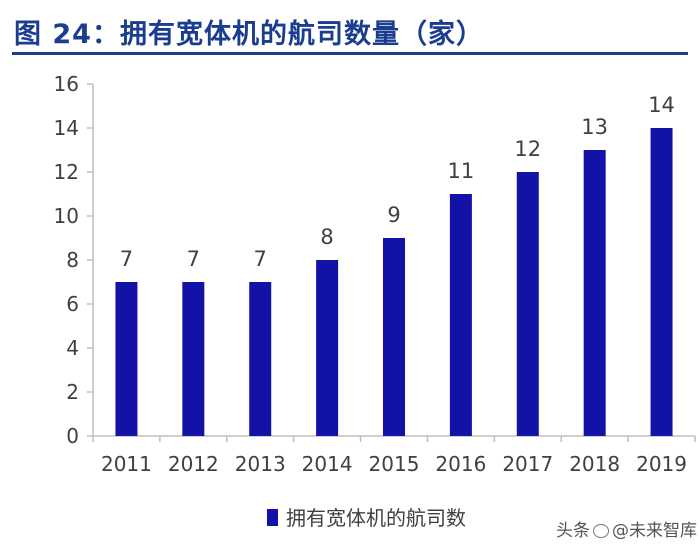 This screenshot has height=549, width=700. Describe the element at coordinates (527, 149) in the screenshot. I see `data-label: 12` at that location.